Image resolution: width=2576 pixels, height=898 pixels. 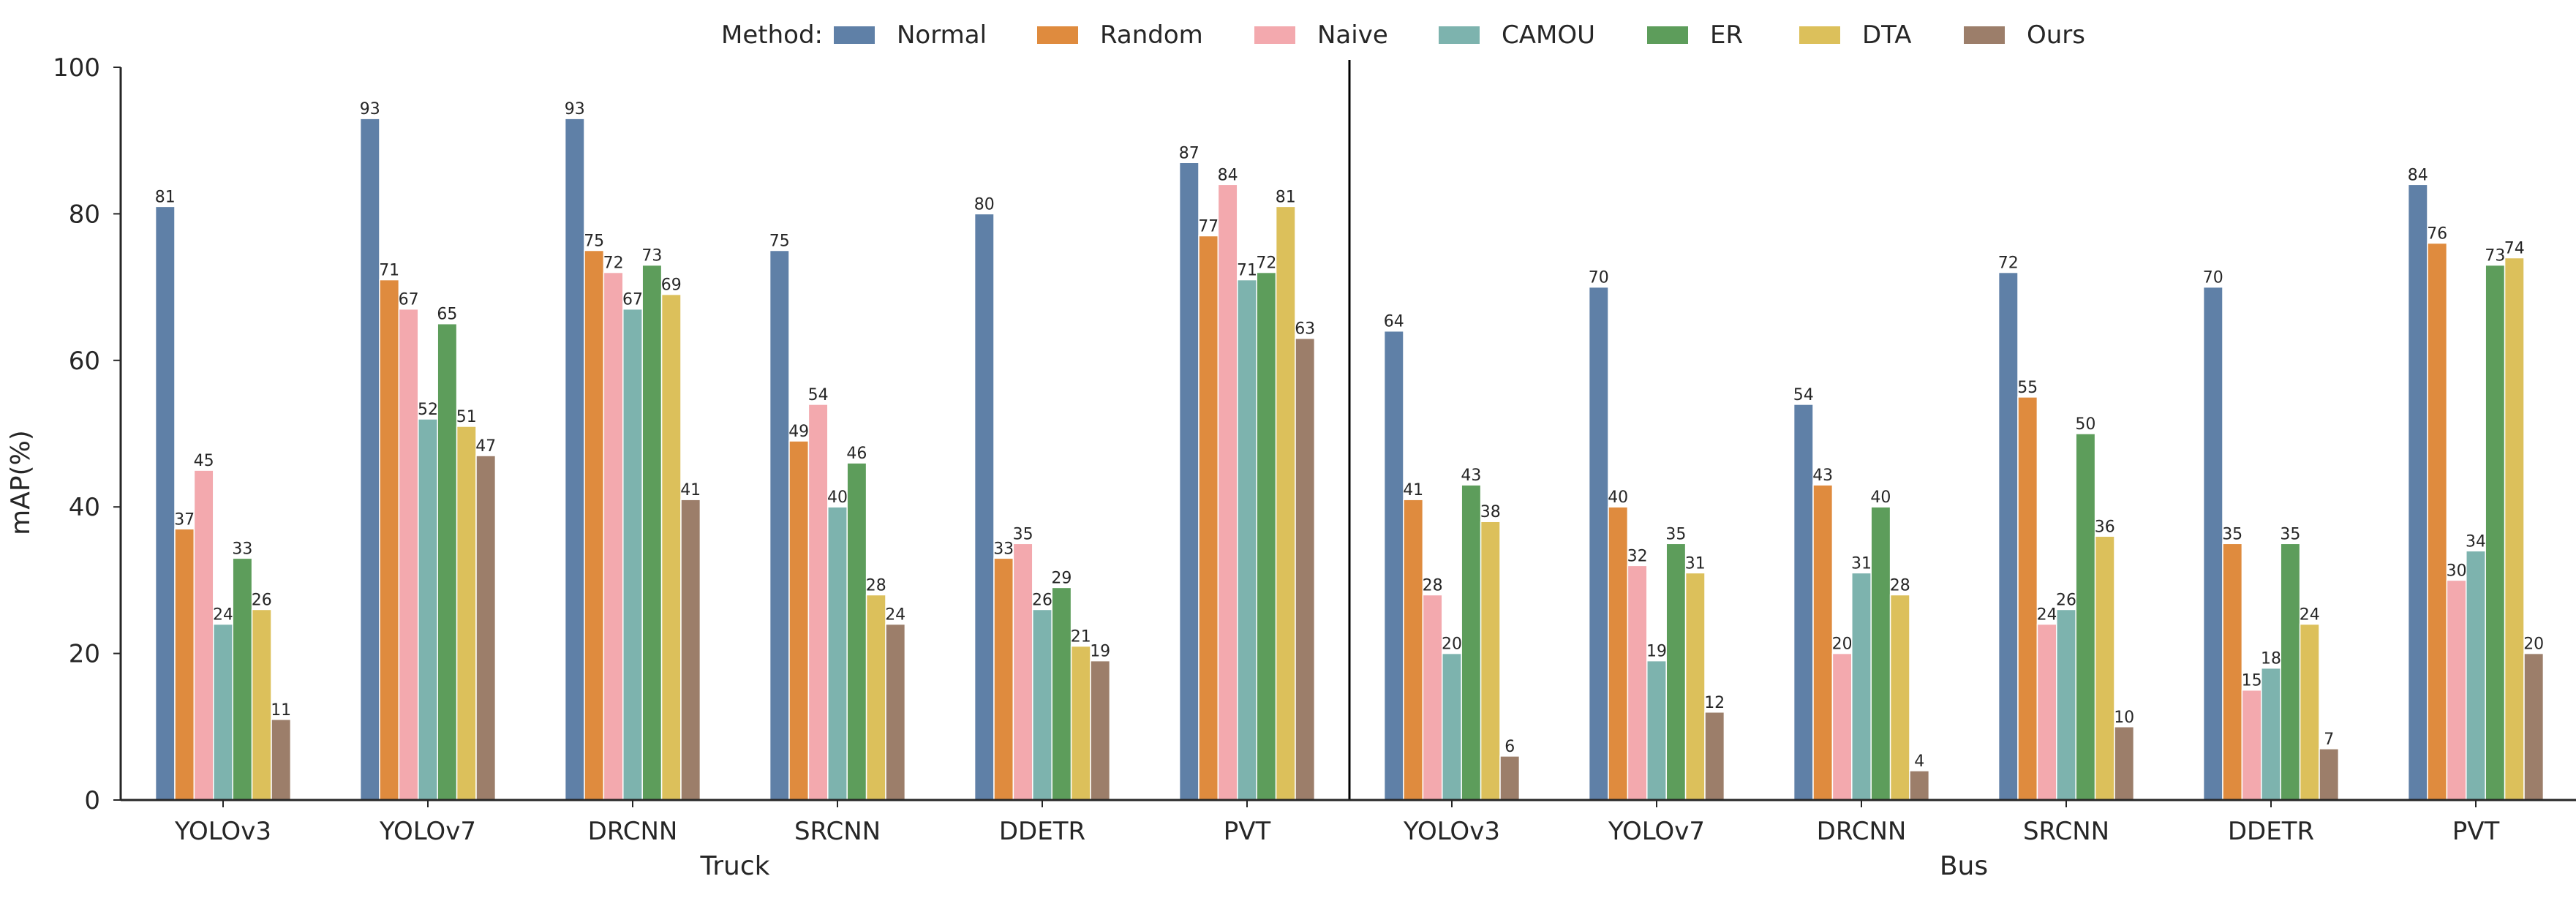 What do you see at coordinates (1490, 661) in the screenshot?
I see `bar-bus-yolov3-dta` at bounding box center [1490, 661].